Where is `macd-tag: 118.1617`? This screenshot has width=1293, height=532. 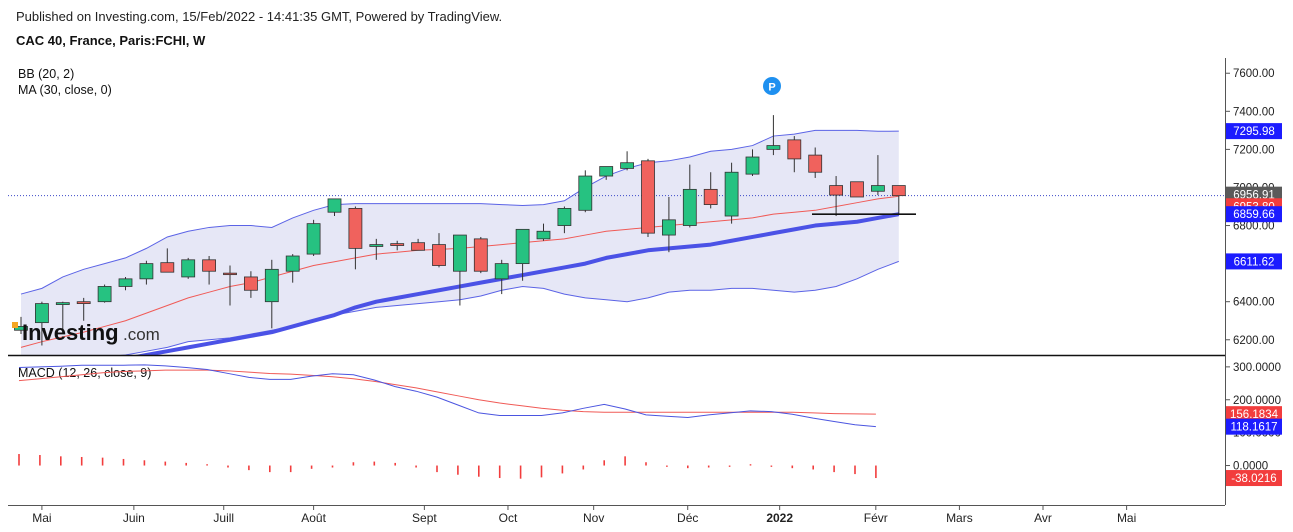 macd-tag: 118.1617 is located at coordinates (1254, 426).